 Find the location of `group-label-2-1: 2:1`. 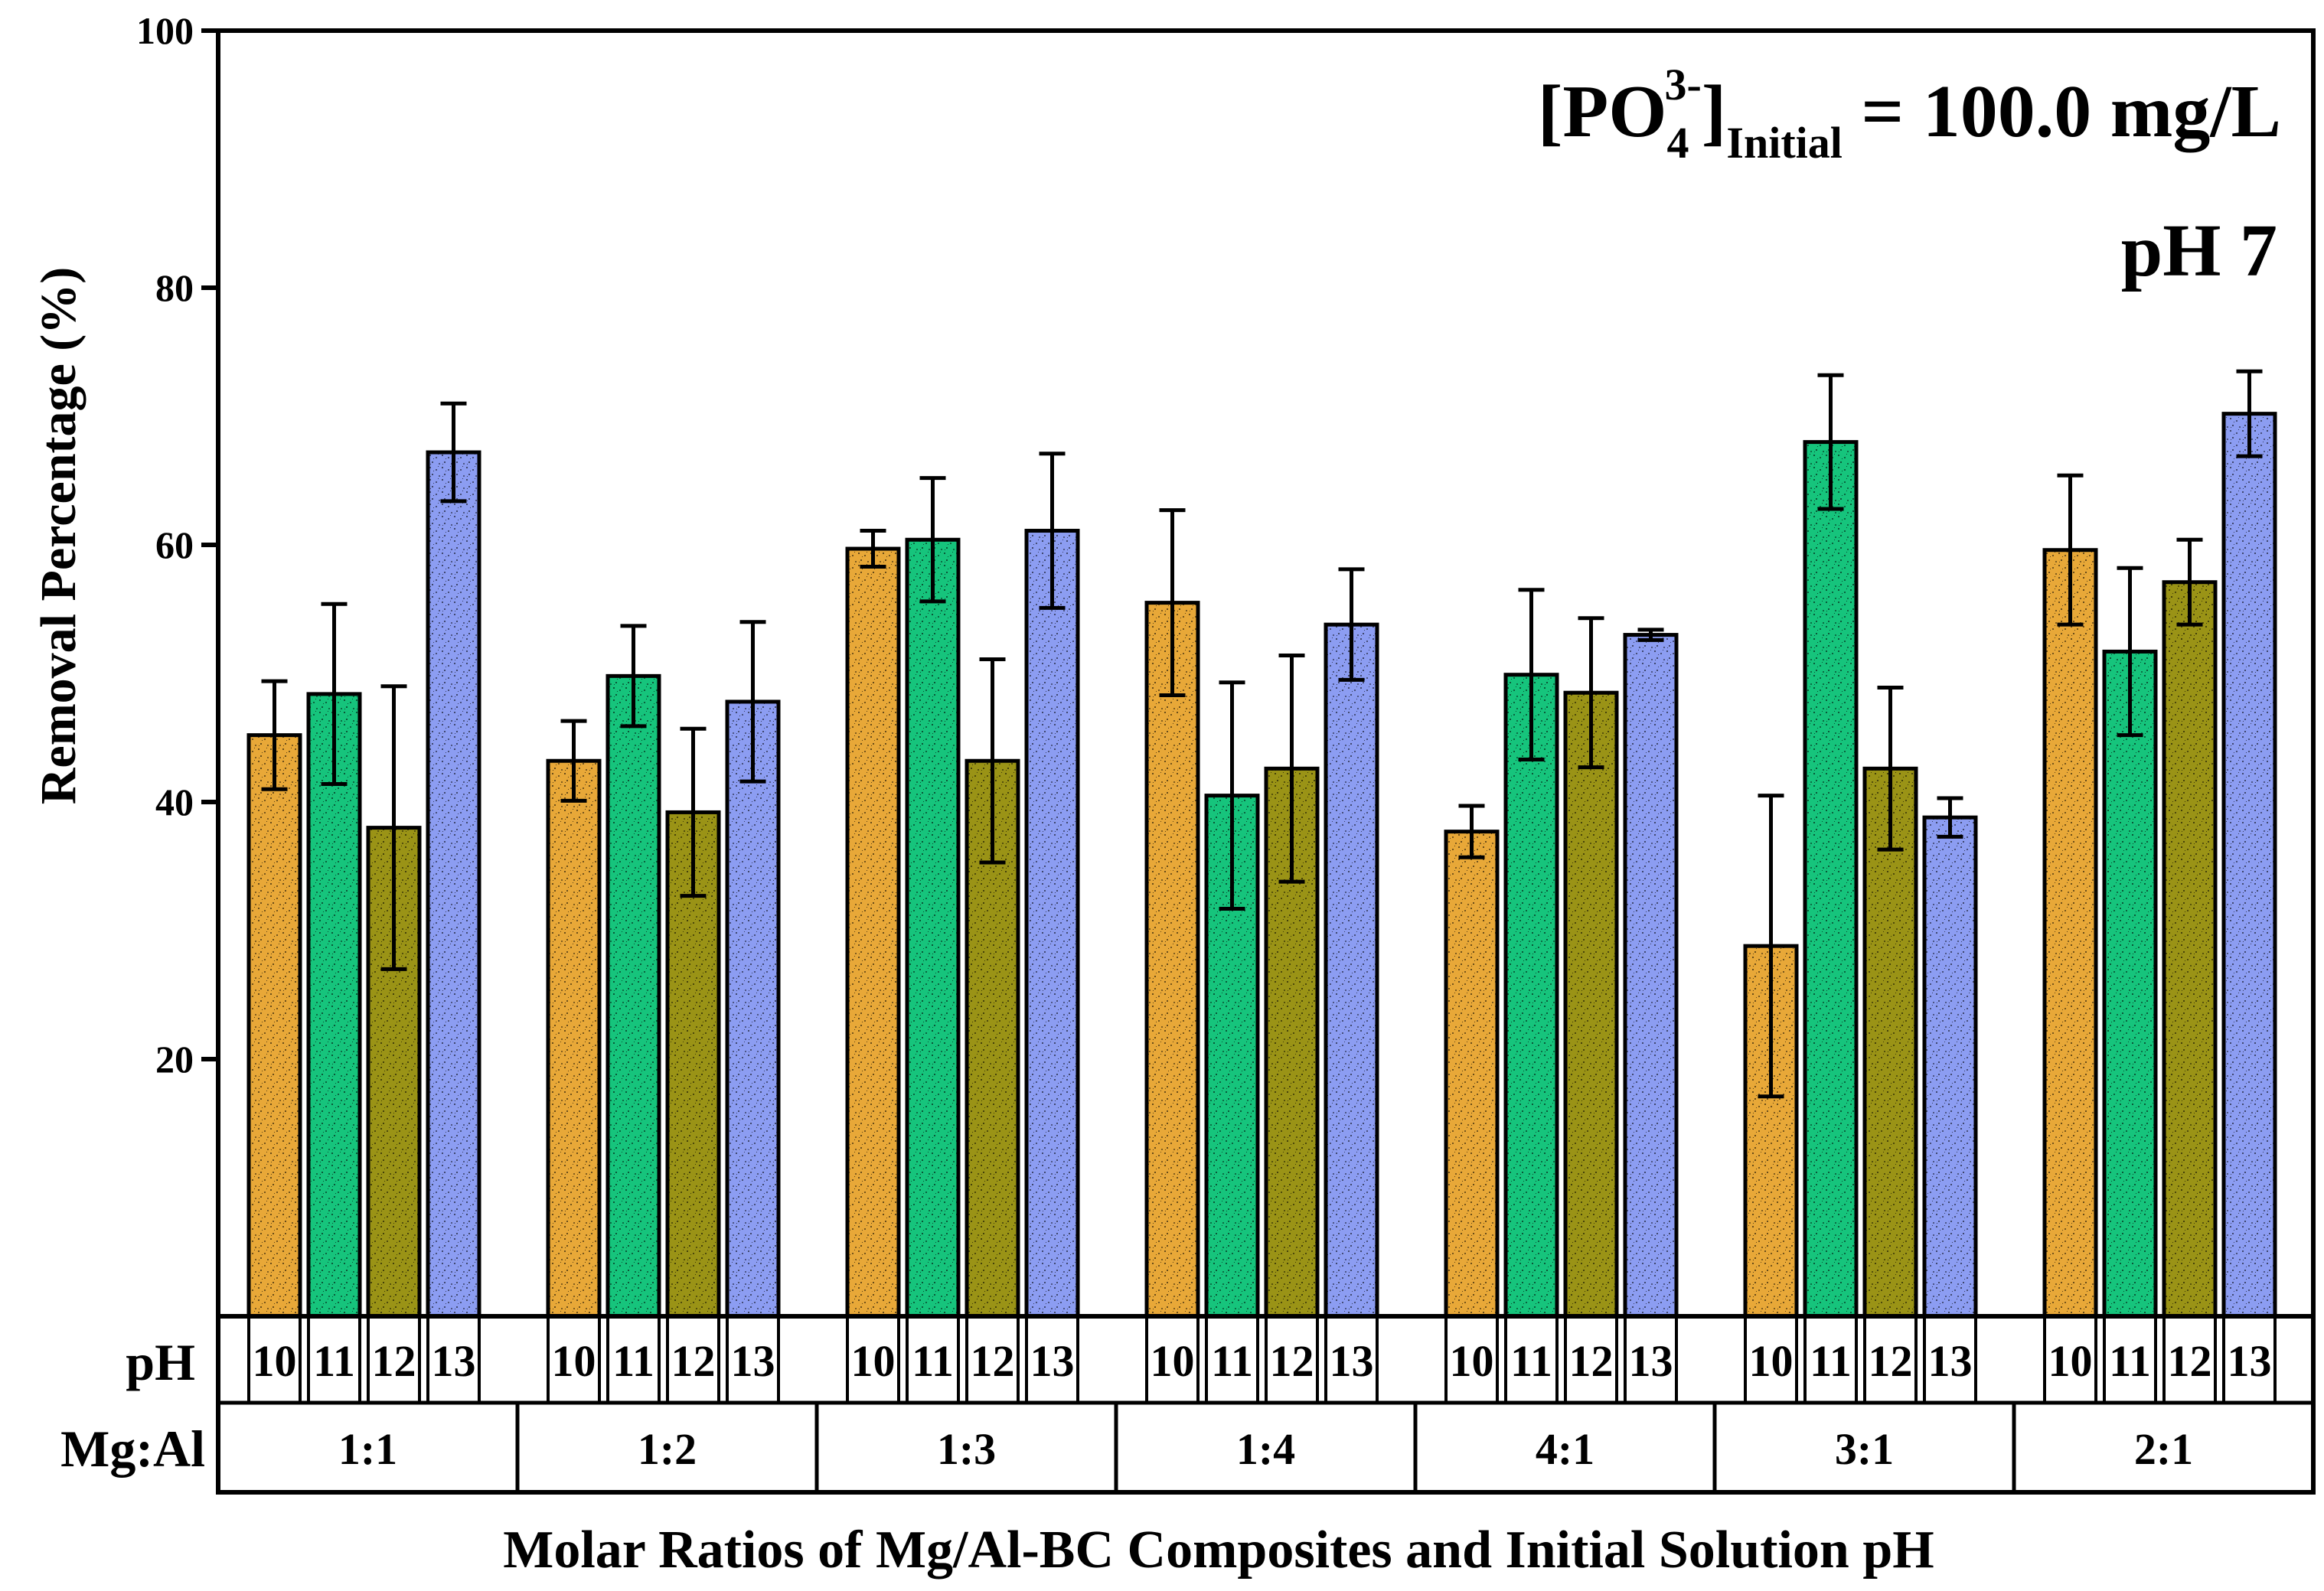

group-label-2-1: 2:1 is located at coordinates (2163, 1449).